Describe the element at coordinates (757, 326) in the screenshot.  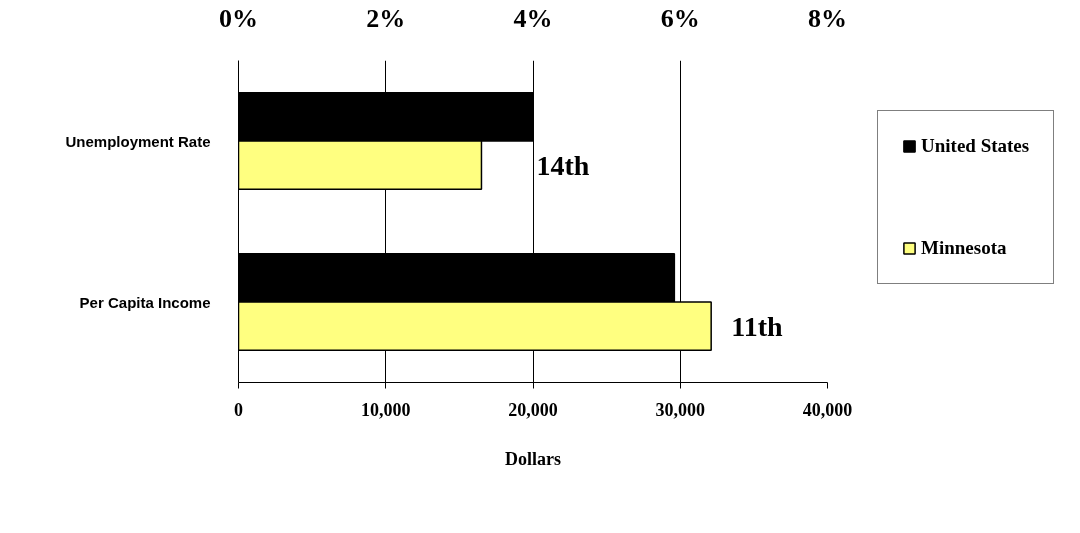
I see `annotation: 11th` at that location.